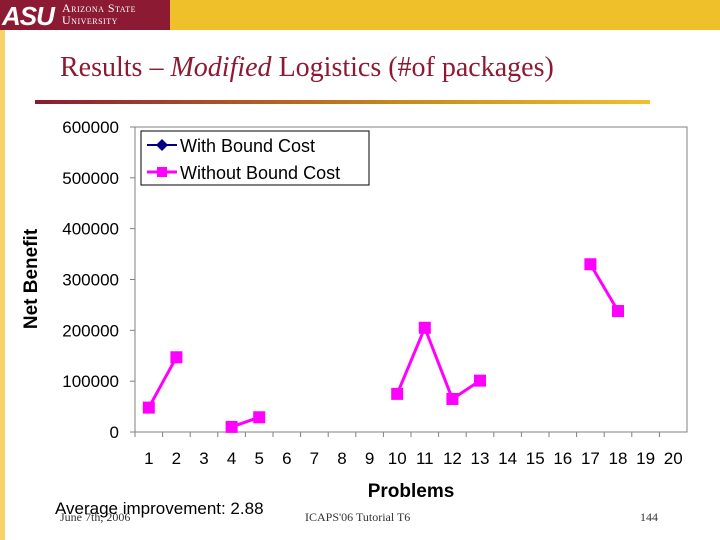 This screenshot has width=720, height=540. I want to click on x-tick-label: 10, so click(397, 458).